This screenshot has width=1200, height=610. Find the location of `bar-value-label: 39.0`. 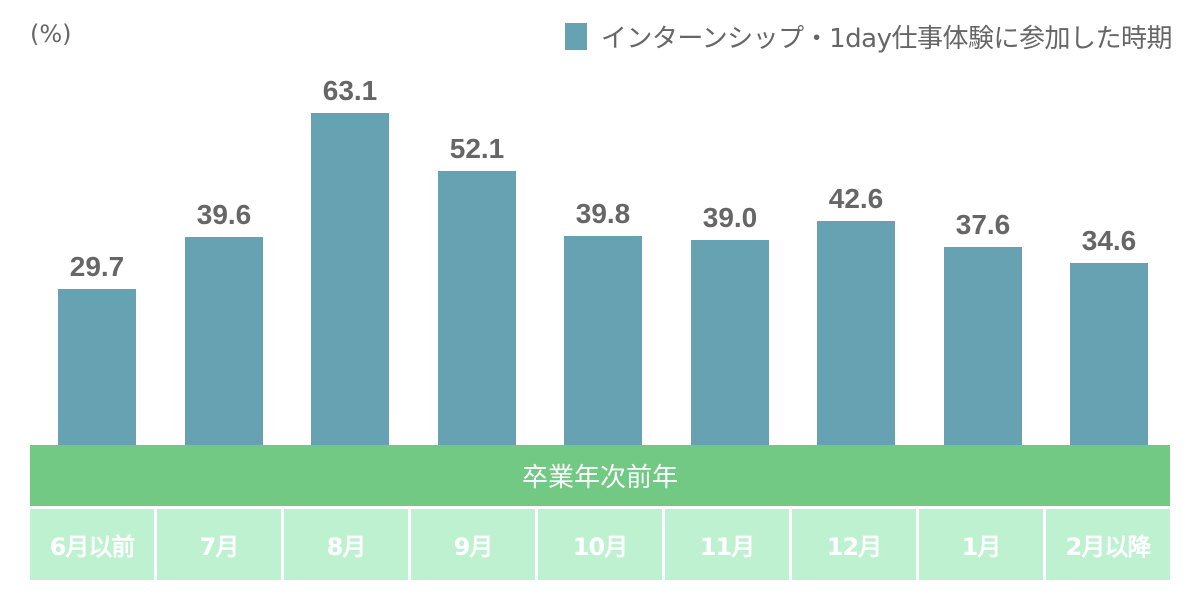

bar-value-label: 39.0 is located at coordinates (730, 217).